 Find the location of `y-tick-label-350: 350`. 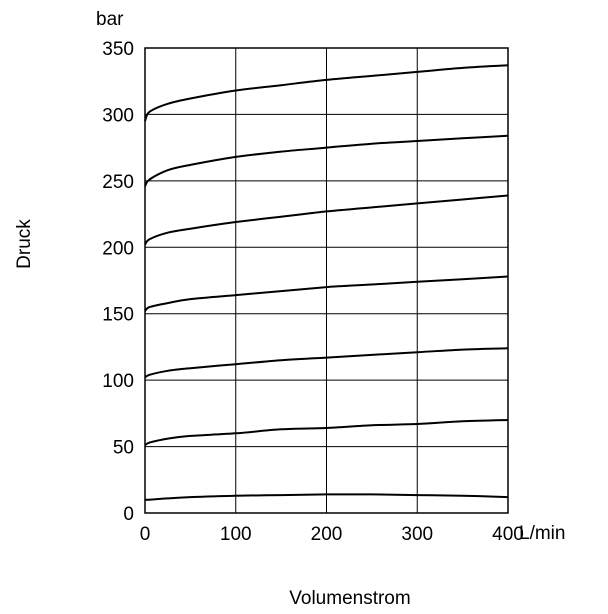

y-tick-label-350: 350 is located at coordinates (118, 49).